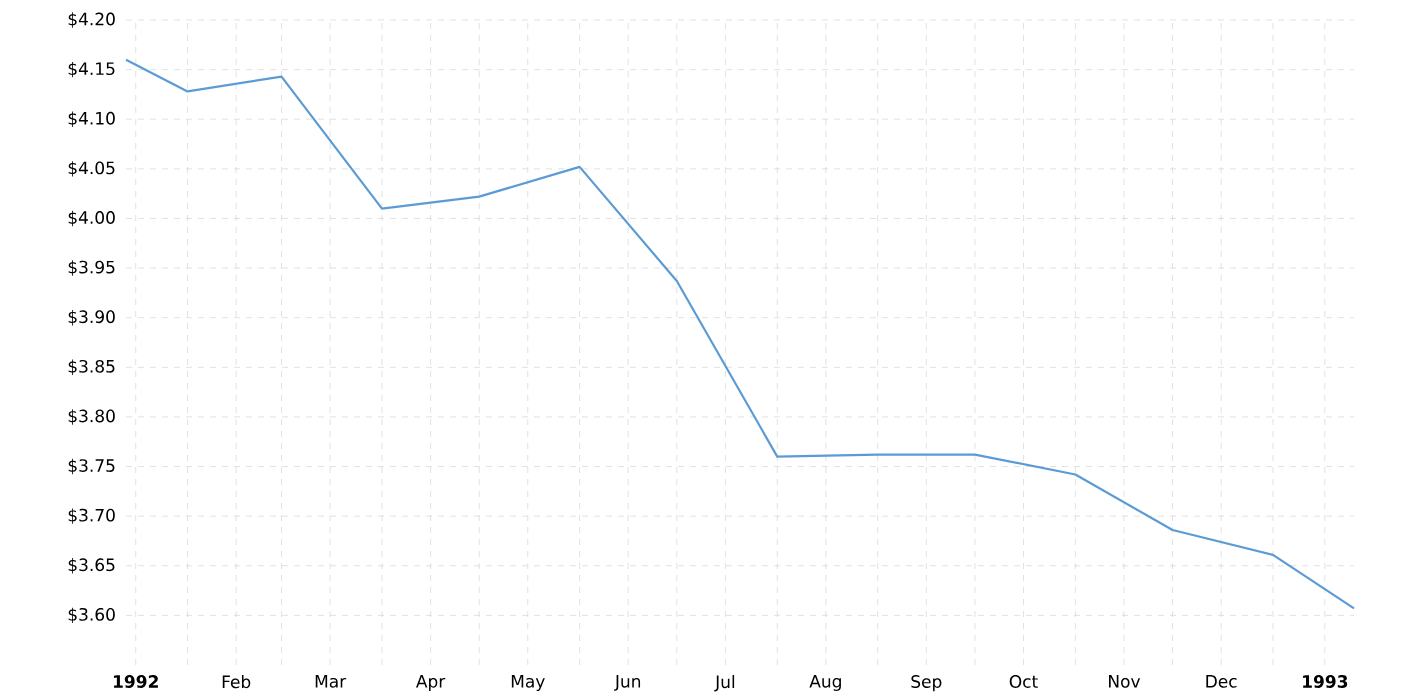  What do you see at coordinates (236, 682) in the screenshot?
I see `x-tick-label: Feb` at bounding box center [236, 682].